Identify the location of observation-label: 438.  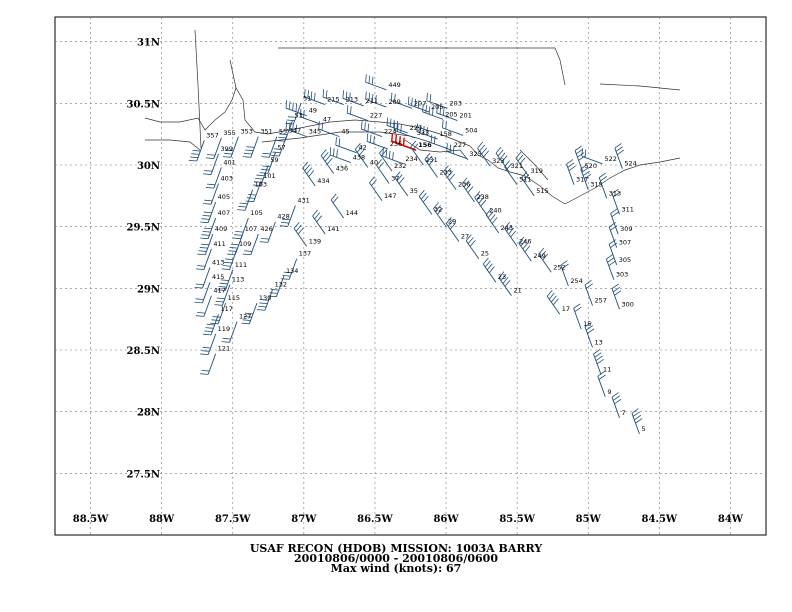
(359, 158).